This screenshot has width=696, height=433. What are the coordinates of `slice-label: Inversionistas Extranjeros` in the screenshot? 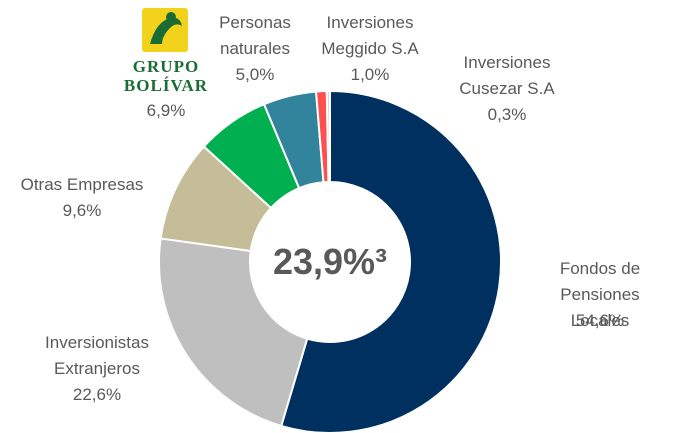 It's located at (97, 355).